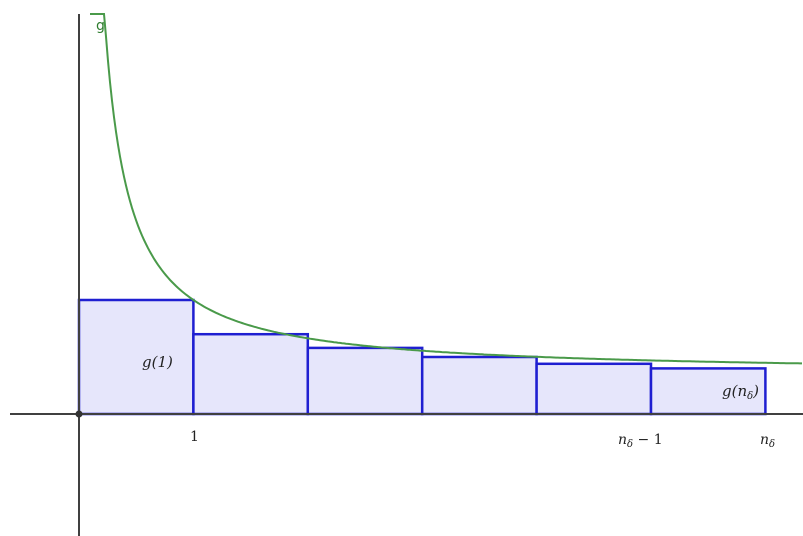 This screenshot has height=536, width=803. What do you see at coordinates (734, 391) in the screenshot?
I see `label-g-n-delta-base: g(n` at bounding box center [734, 391].